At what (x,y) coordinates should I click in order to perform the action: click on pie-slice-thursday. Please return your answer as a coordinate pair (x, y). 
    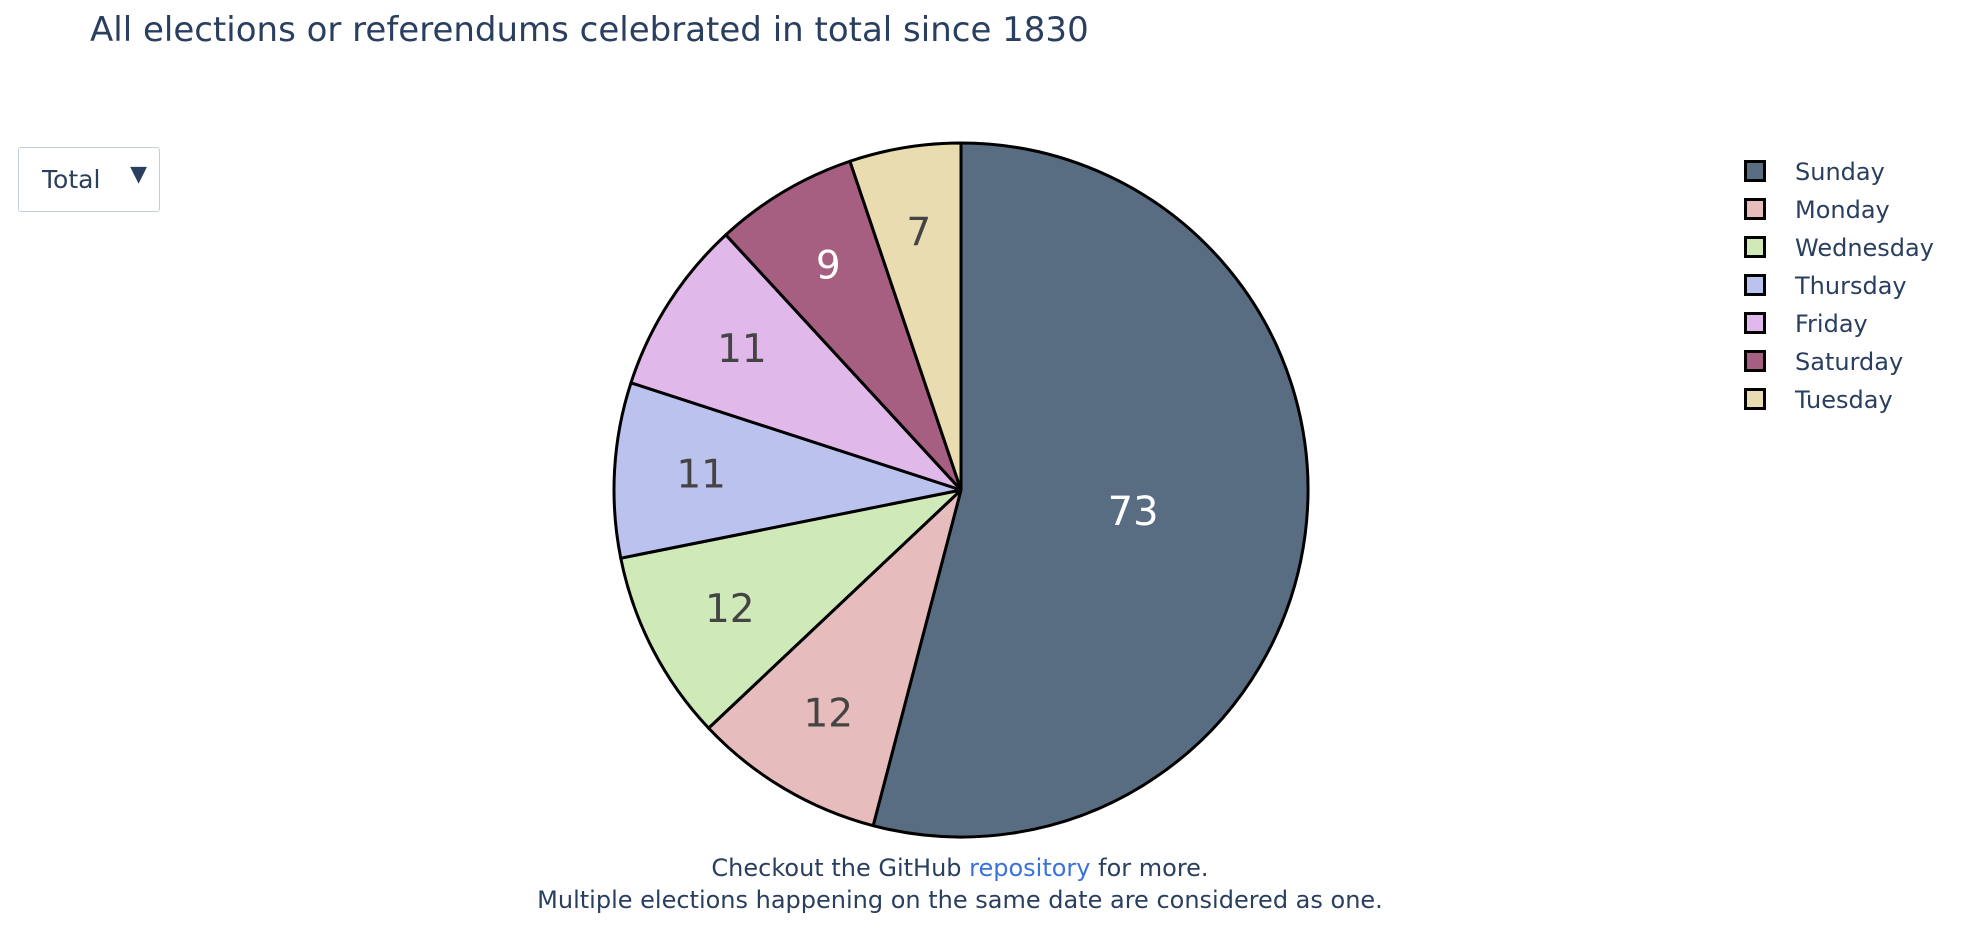
    Looking at the image, I should click on (787, 470).